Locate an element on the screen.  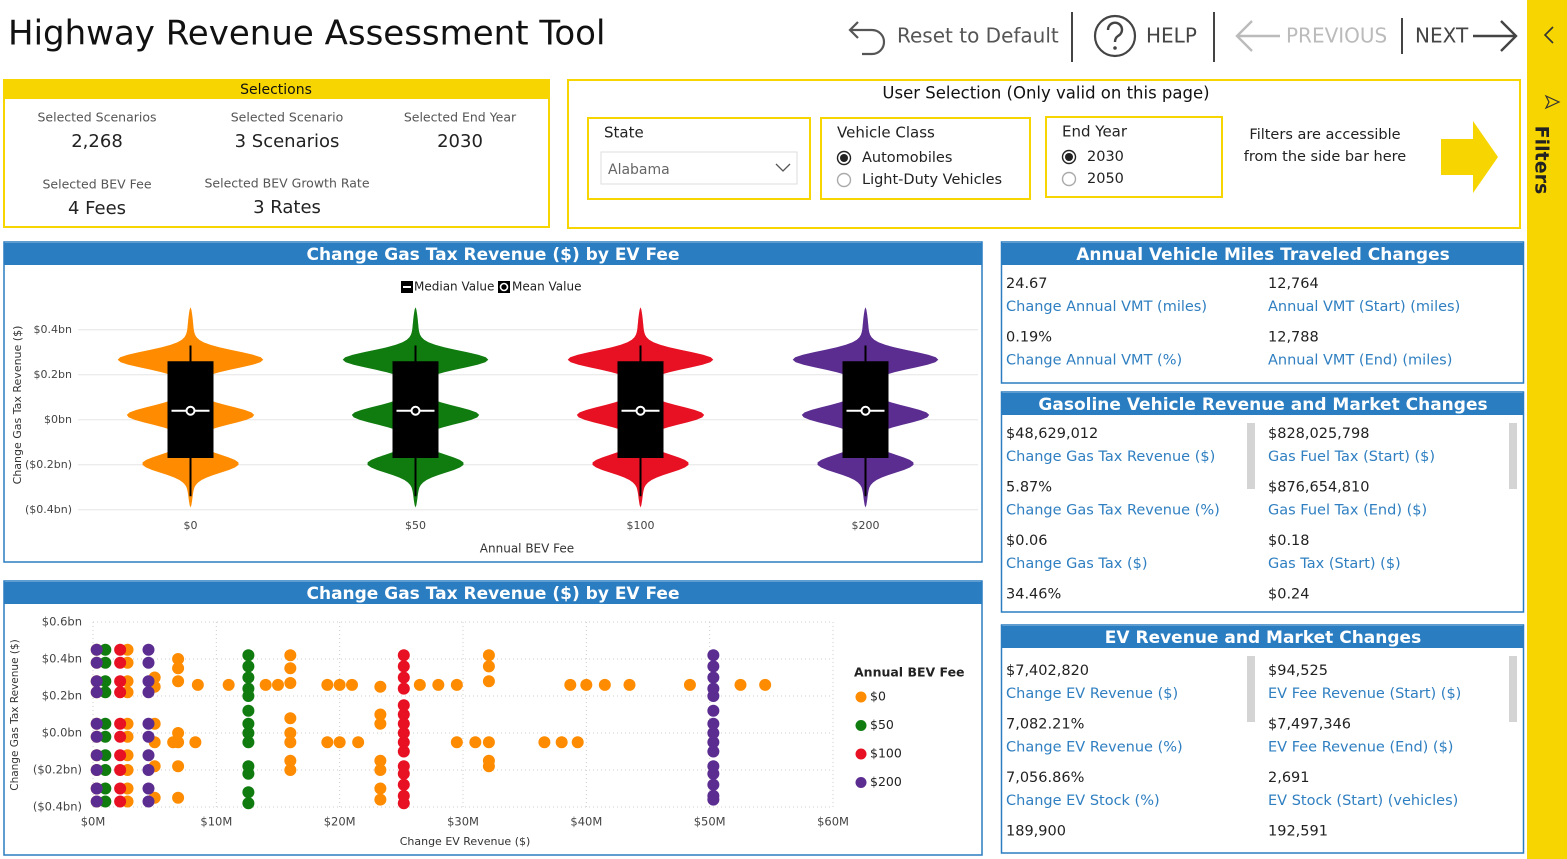
collapse-icon is located at coordinates (1548, 35).